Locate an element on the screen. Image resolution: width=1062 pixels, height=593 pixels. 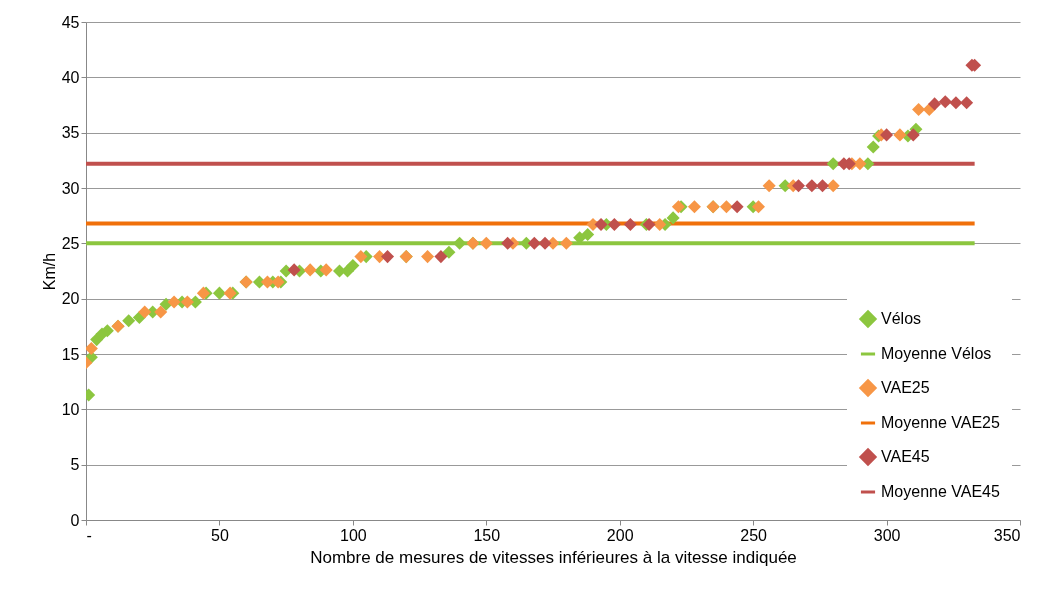
x-tick-label: 100 is located at coordinates (353, 535).